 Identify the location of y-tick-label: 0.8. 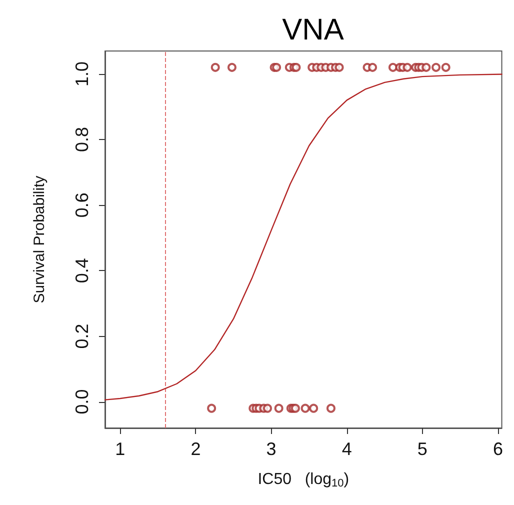
(82, 139).